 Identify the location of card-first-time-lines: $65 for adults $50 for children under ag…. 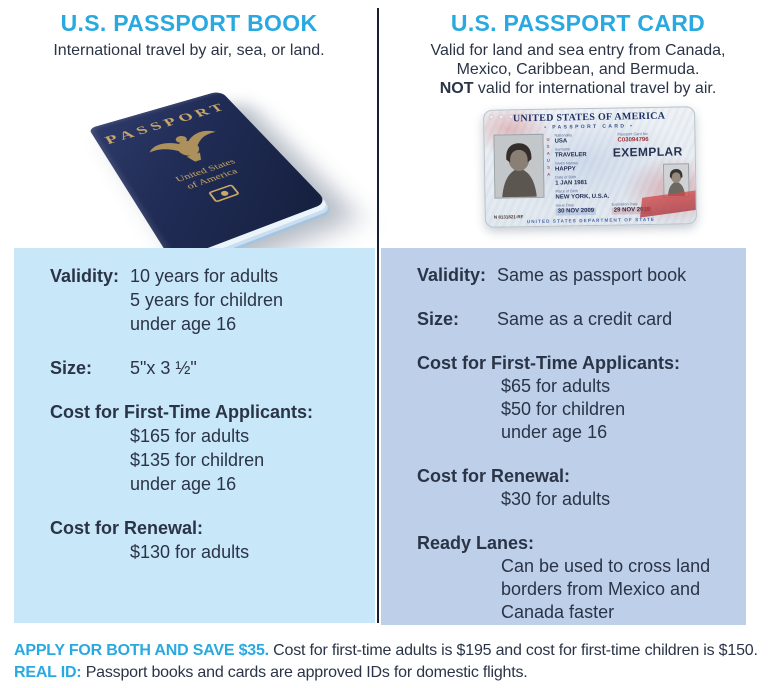
(563, 409).